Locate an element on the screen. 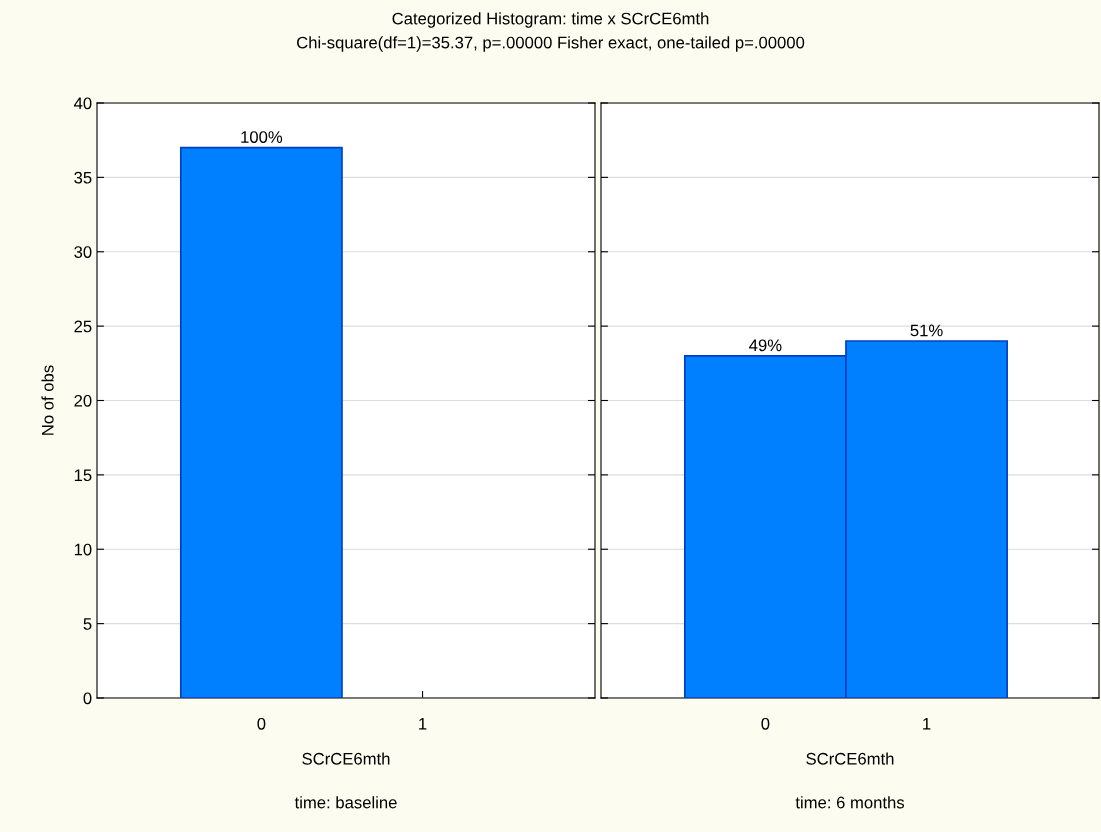  annotation: 49% is located at coordinates (765, 345).